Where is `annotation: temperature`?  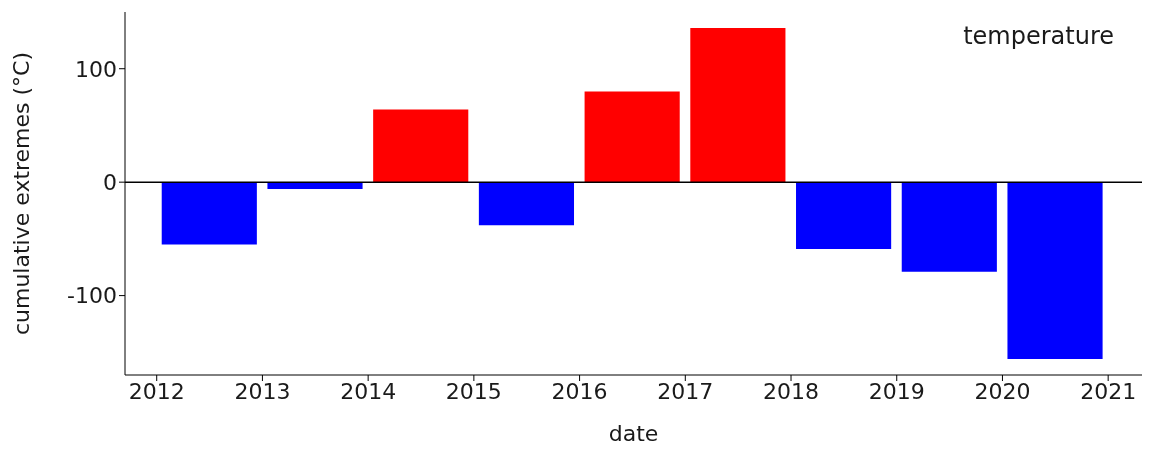
annotation: temperature is located at coordinates (1038, 36).